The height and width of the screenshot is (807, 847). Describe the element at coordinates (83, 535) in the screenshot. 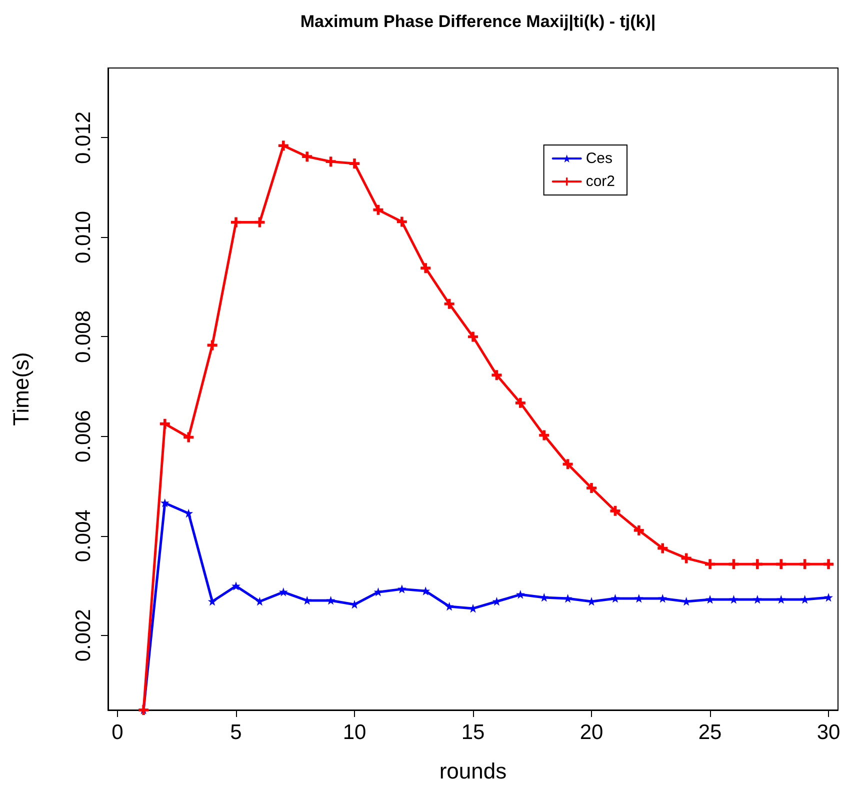

I see `y-tick-label: 0.004` at that location.